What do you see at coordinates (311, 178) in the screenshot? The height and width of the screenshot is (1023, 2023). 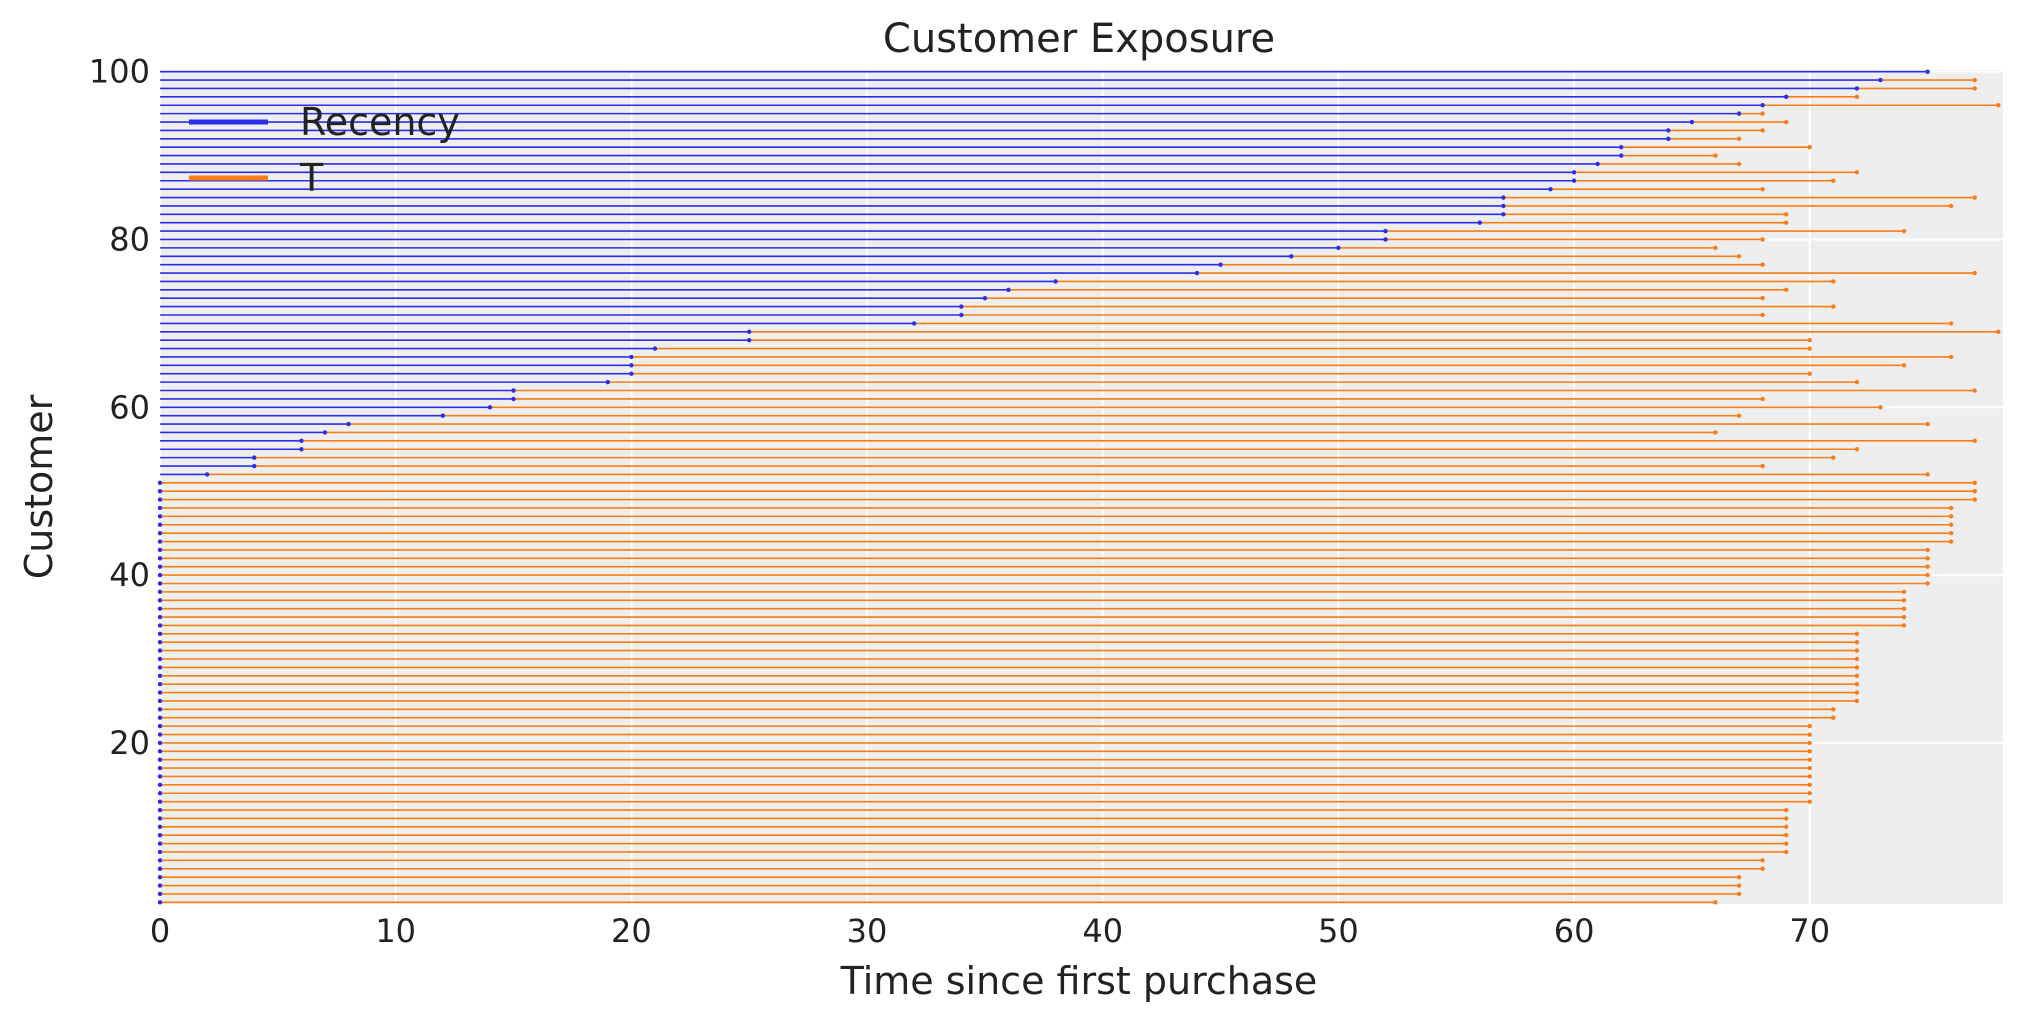 I see `legend-t-label: T` at bounding box center [311, 178].